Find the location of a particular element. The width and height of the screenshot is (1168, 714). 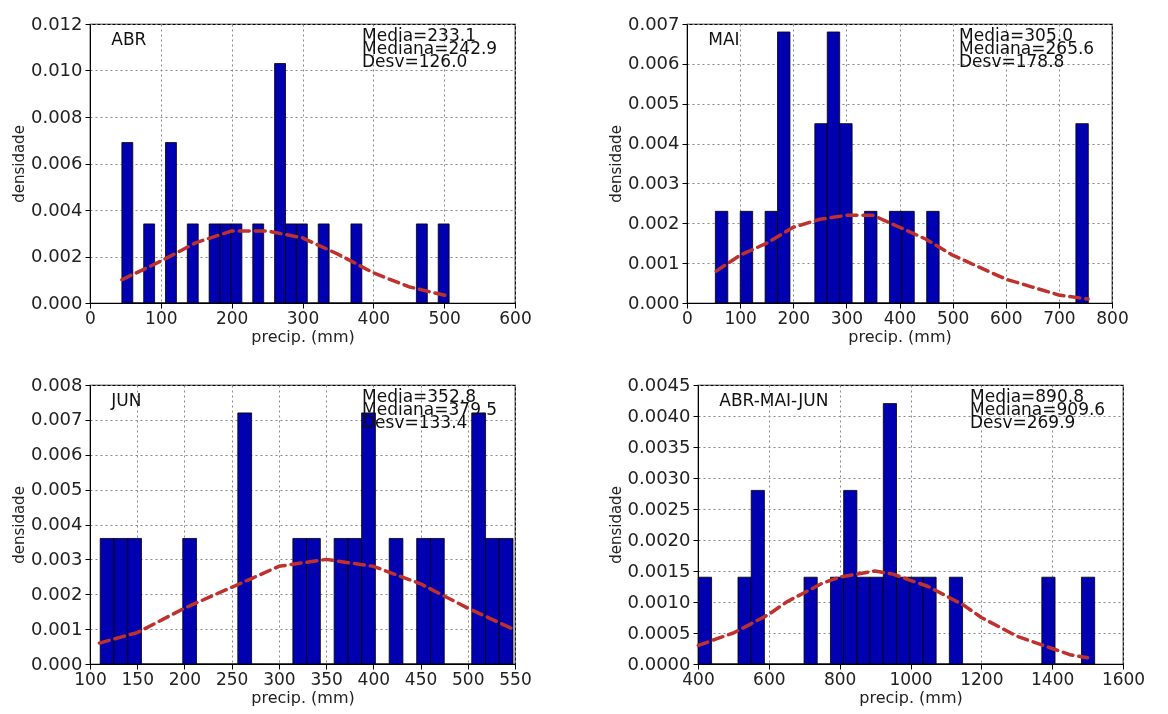

y-tick-label: 0.0005 is located at coordinates (659, 632).